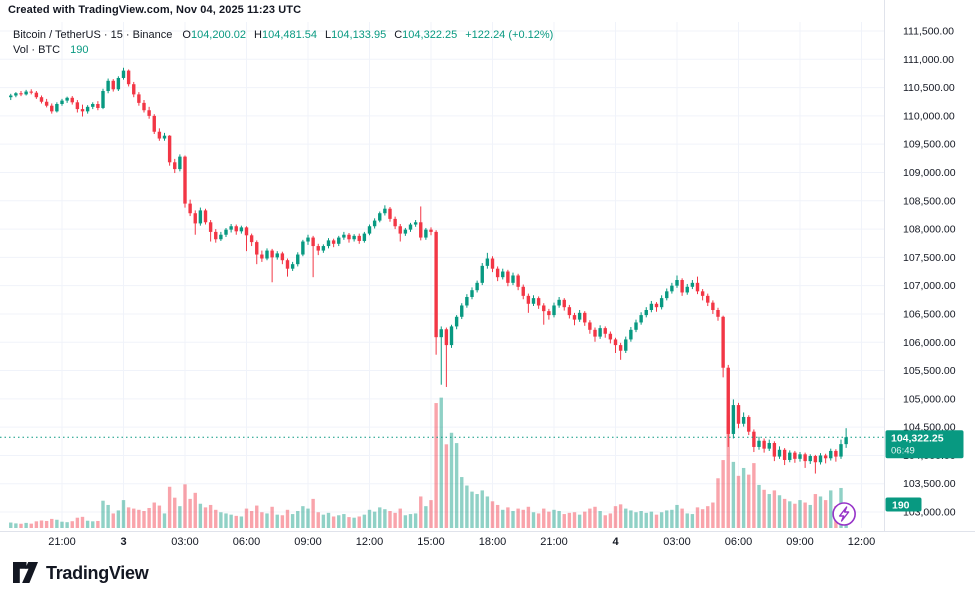 Image resolution: width=975 pixels, height=600 pixels. What do you see at coordinates (901, 506) in the screenshot?
I see `volume-badge-label: 190` at bounding box center [901, 506].